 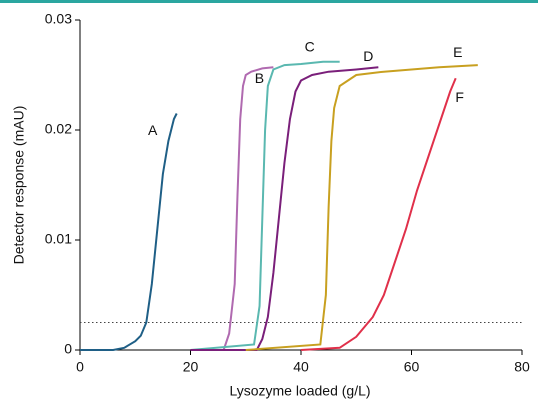 I want to click on x-tick-label: 20, so click(x=191, y=367).